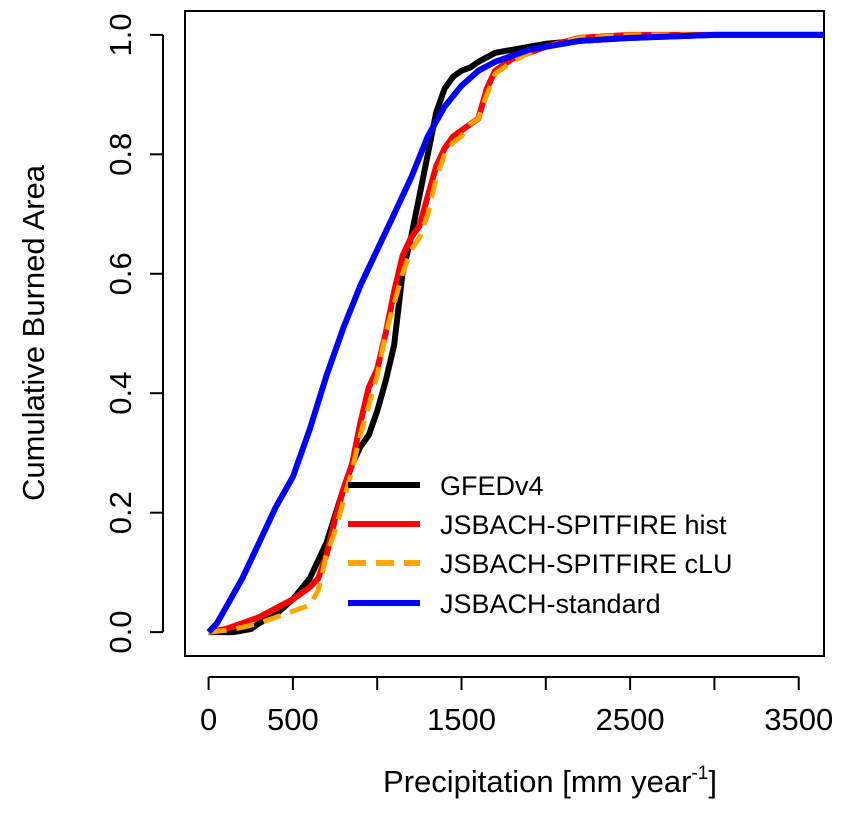  I want to click on y-tick-label: 0.2, so click(120, 512).